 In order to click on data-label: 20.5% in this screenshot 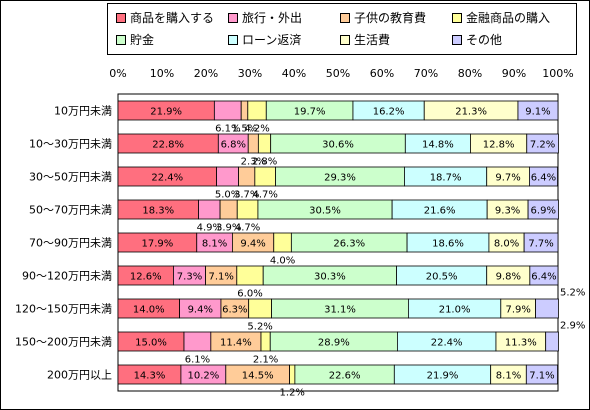, I will do `click(442, 277)`.